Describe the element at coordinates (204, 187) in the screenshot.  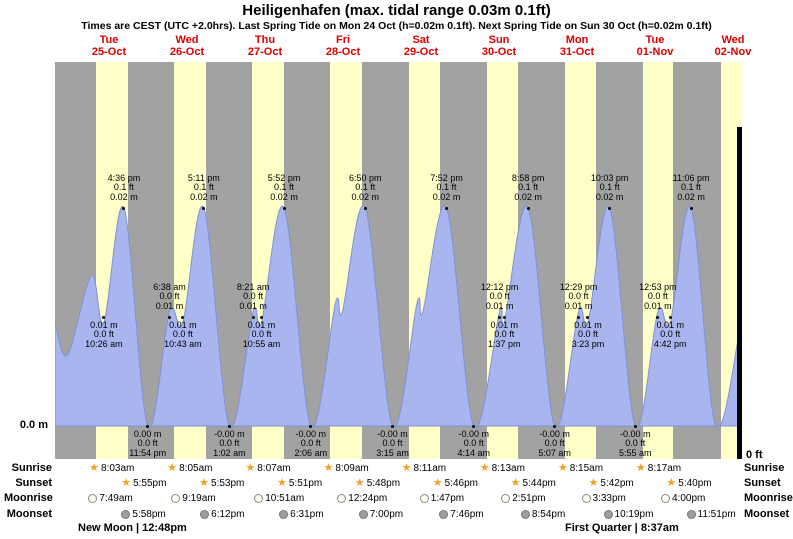
I see `tide-annotation-high: 5:11 pm 0.1 ft 0.02 m` at that location.